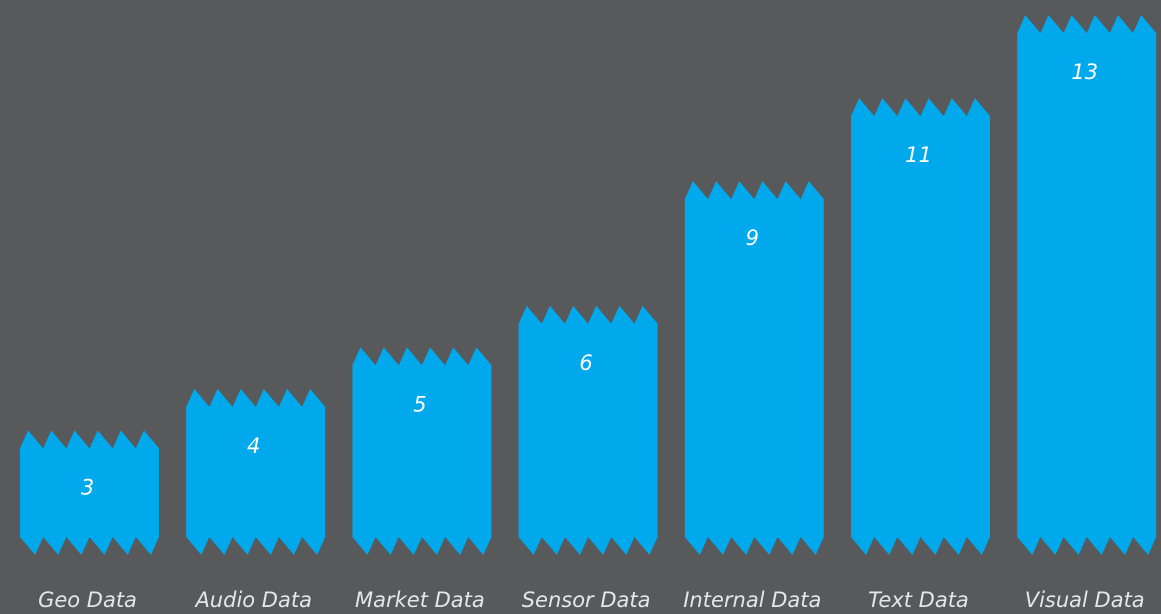 The width and height of the screenshot is (1161, 614). I want to click on value-label: 4, so click(253, 446).